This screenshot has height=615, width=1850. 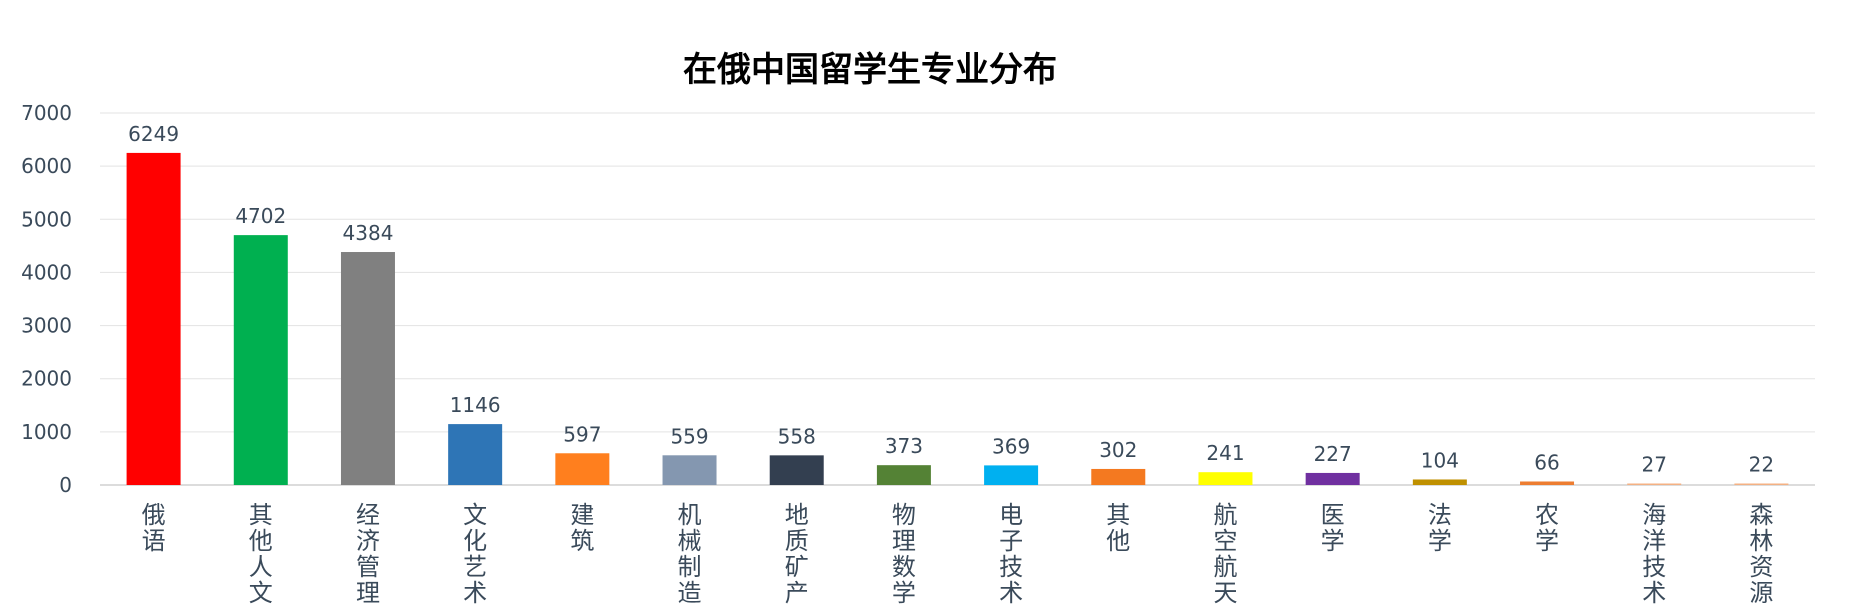 I want to click on data-label: 559, so click(x=689, y=436).